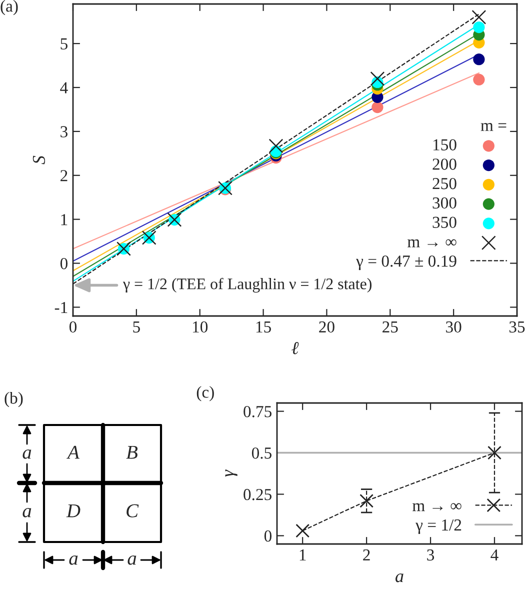 This screenshot has width=532, height=590. Describe the element at coordinates (303, 554) in the screenshot. I see `x-tick-label: 1` at that location.